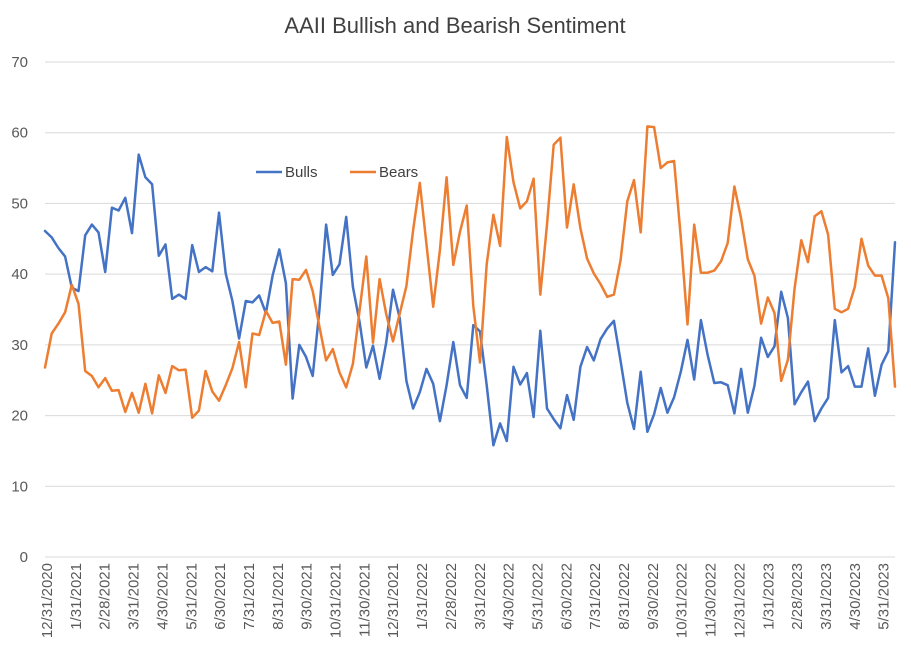 The image size is (911, 661). Describe the element at coordinates (19, 416) in the screenshot. I see `y-tick-label: 20` at that location.